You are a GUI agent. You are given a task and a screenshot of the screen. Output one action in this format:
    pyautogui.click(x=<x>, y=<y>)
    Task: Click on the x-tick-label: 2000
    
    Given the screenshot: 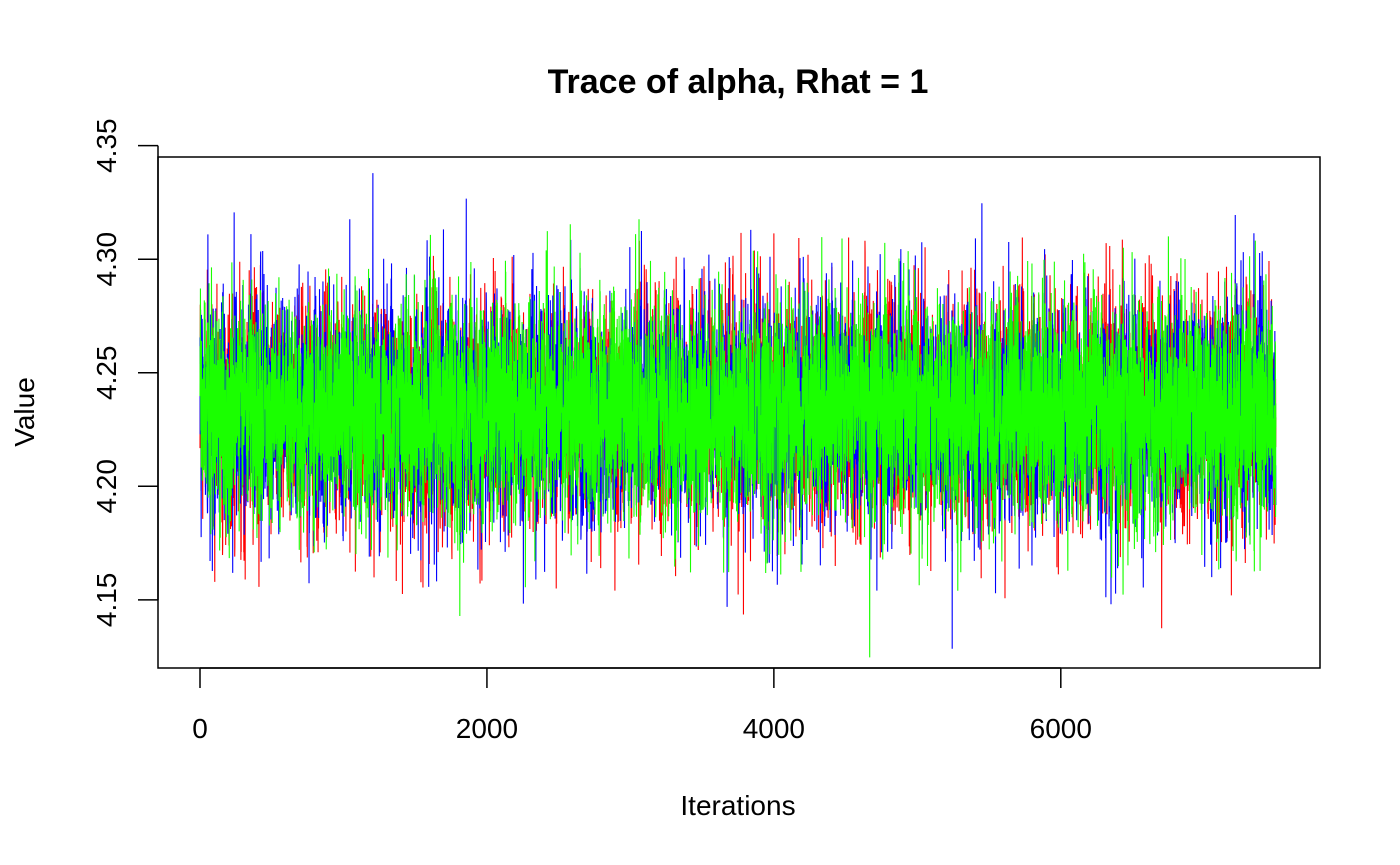 What is the action you would take?
    pyautogui.click(x=487, y=728)
    